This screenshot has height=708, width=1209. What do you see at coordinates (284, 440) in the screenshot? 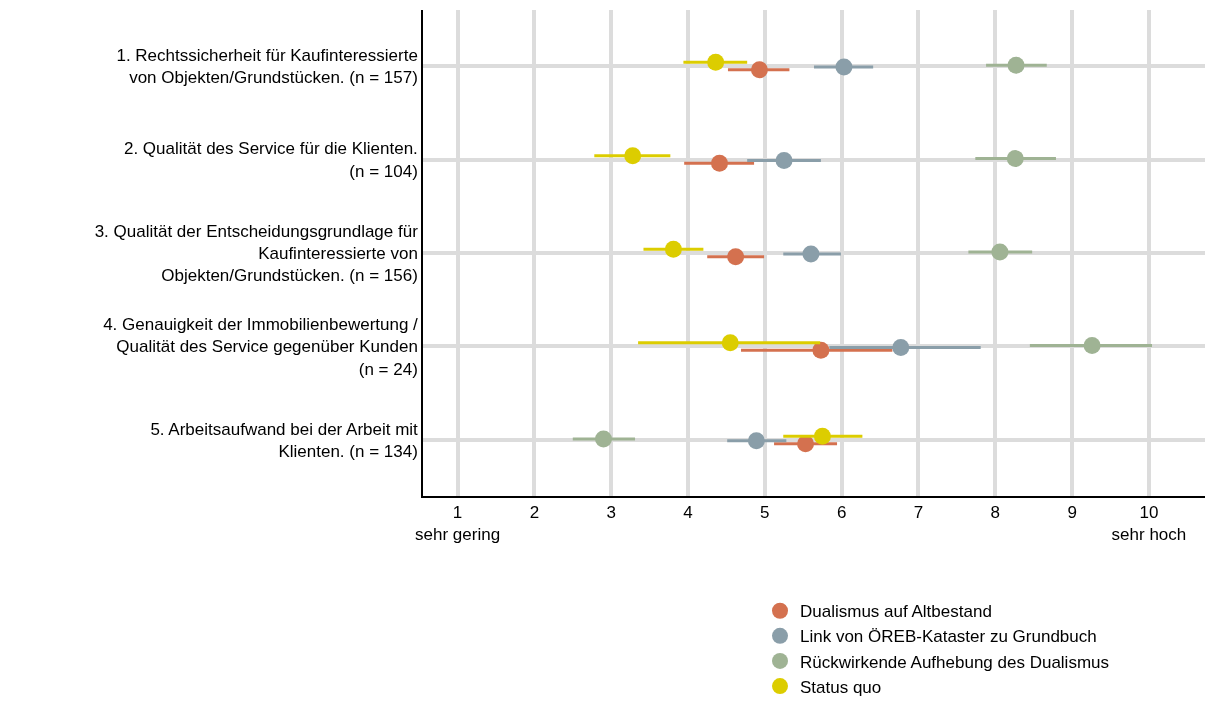
I see `y-tick-label: 5. Arbeitsaufwand bei der Arbeit mit Klienten. (n = 134)` at bounding box center [284, 440].